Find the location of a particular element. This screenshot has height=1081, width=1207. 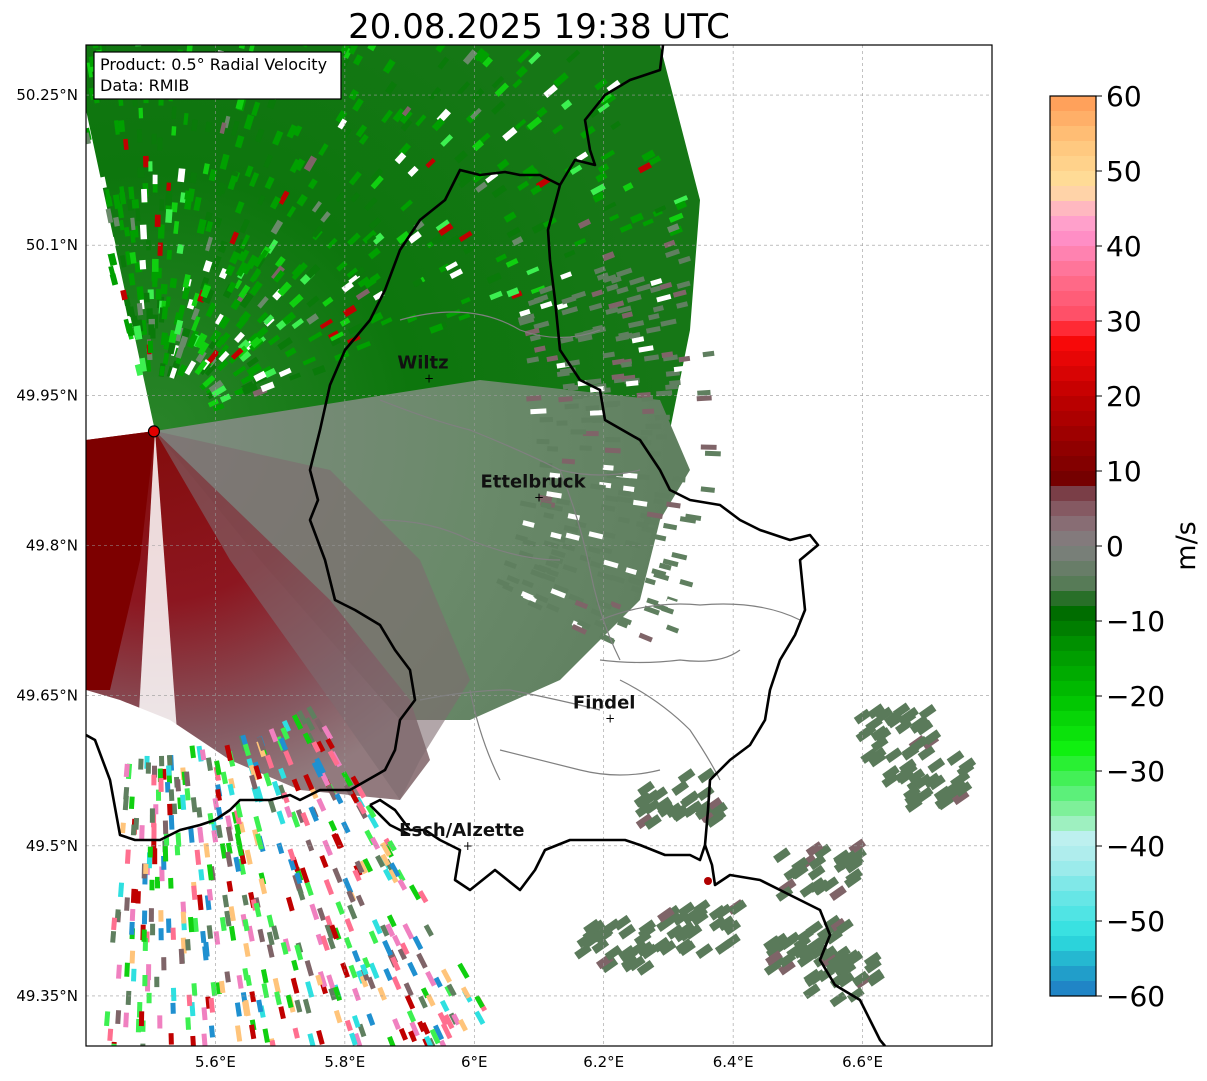

x-tick-label: 5.6°E is located at coordinates (215, 1062).